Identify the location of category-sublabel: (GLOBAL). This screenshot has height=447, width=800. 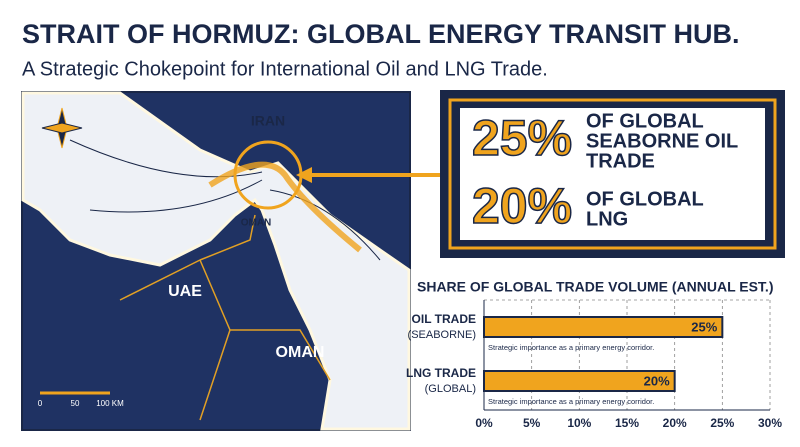
(450, 389).